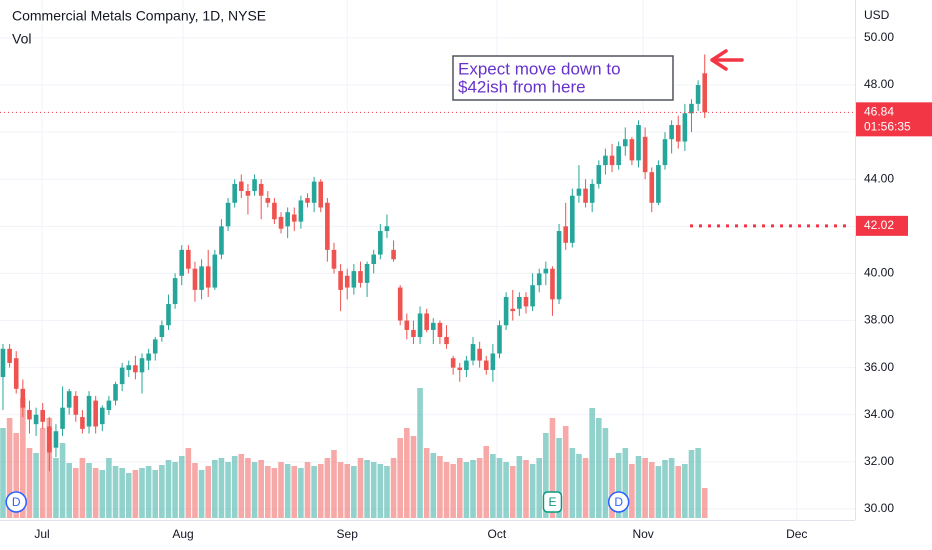 Image resolution: width=932 pixels, height=550 pixels. What do you see at coordinates (894, 119) in the screenshot?
I see `last-price-box` at bounding box center [894, 119].